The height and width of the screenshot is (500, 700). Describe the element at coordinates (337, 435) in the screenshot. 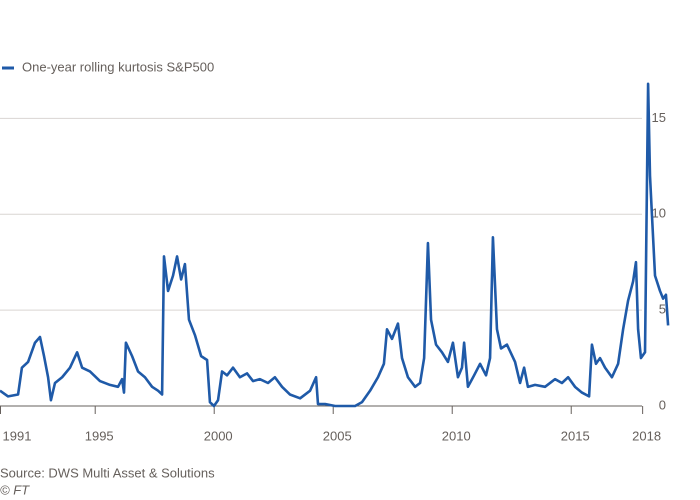

I see `x-tick-label: 2005` at that location.